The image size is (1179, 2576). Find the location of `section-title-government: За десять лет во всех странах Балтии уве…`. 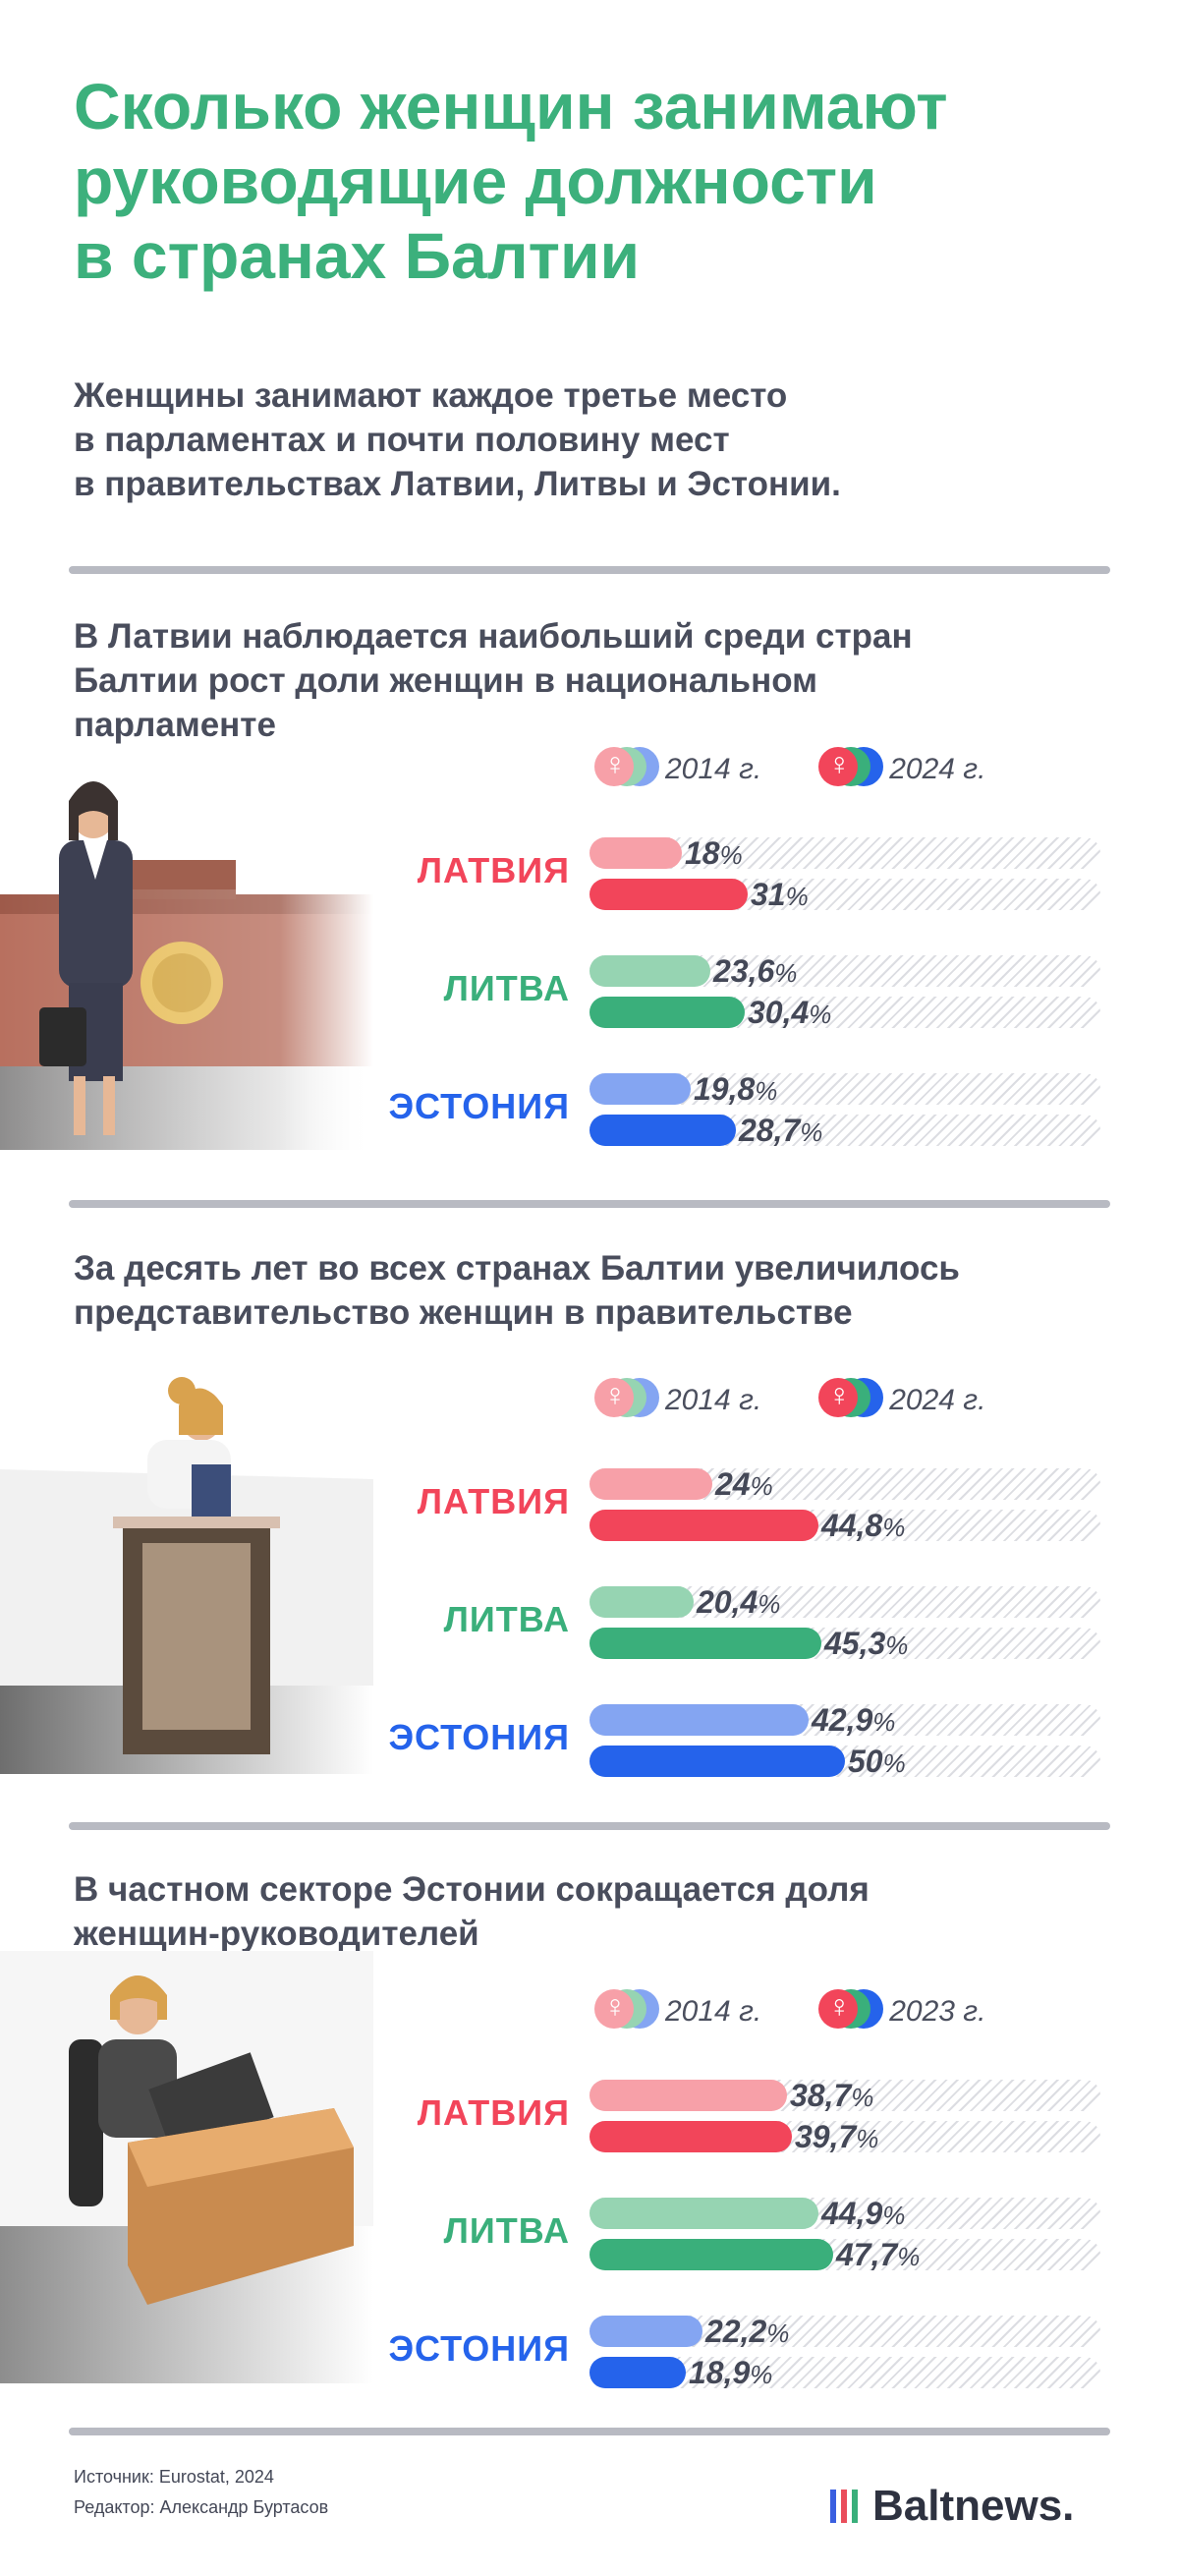

section-title-government: За десять лет во всех странах Балтии уве… is located at coordinates (517, 1291).